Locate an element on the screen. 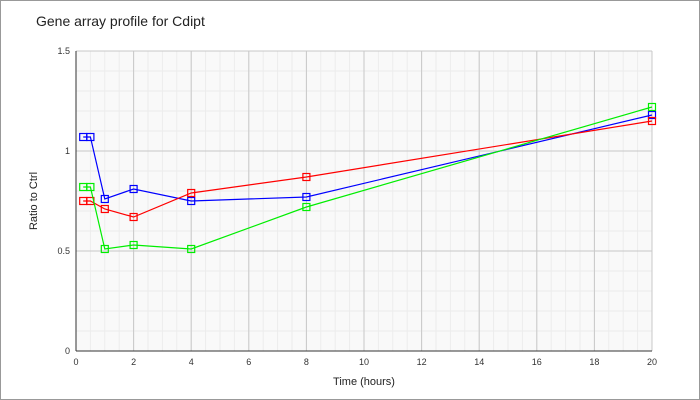 Image resolution: width=700 pixels, height=400 pixels. x-tick-label: 0 is located at coordinates (75, 362).